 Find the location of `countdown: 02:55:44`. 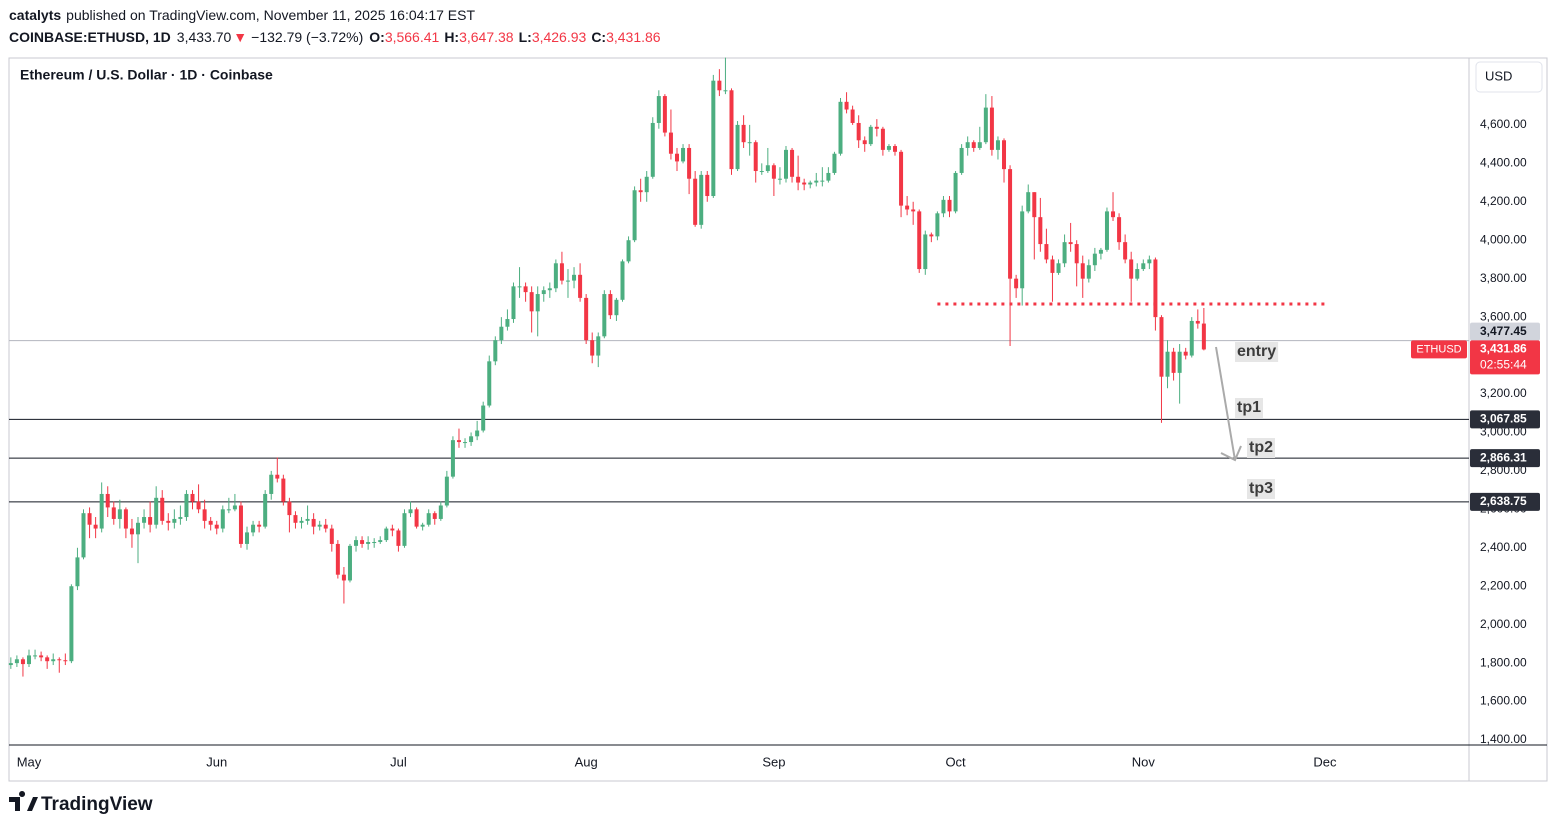

countdown: 02:55:44 is located at coordinates (1503, 365).